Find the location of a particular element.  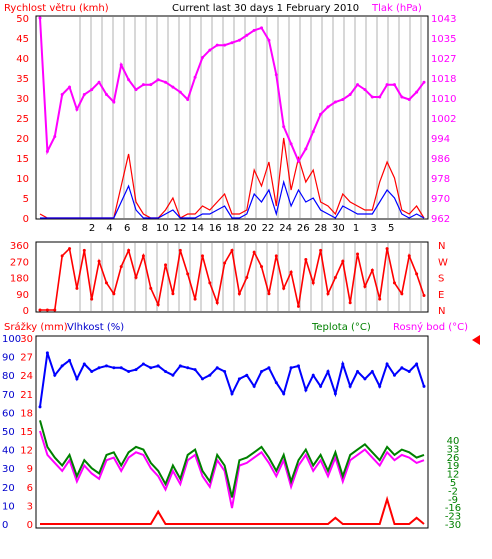

wind-speed-tick: 10 is located at coordinates (22, 179).